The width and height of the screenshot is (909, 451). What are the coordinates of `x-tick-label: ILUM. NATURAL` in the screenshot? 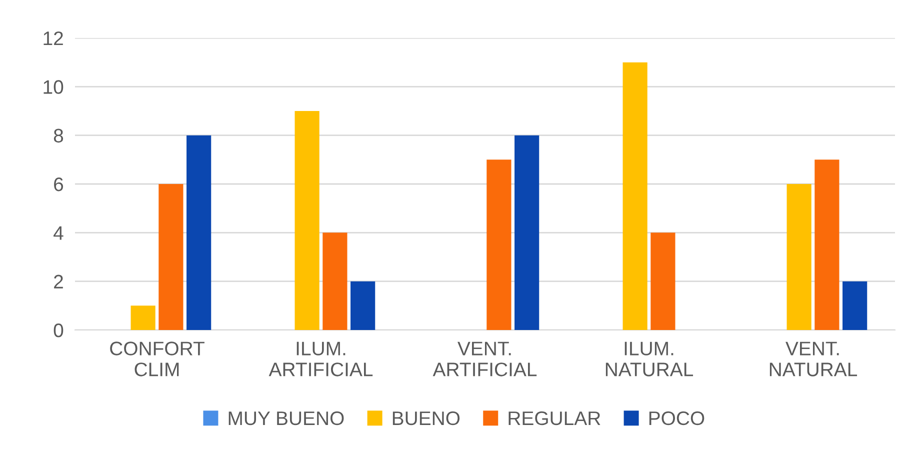 It's located at (650, 359).